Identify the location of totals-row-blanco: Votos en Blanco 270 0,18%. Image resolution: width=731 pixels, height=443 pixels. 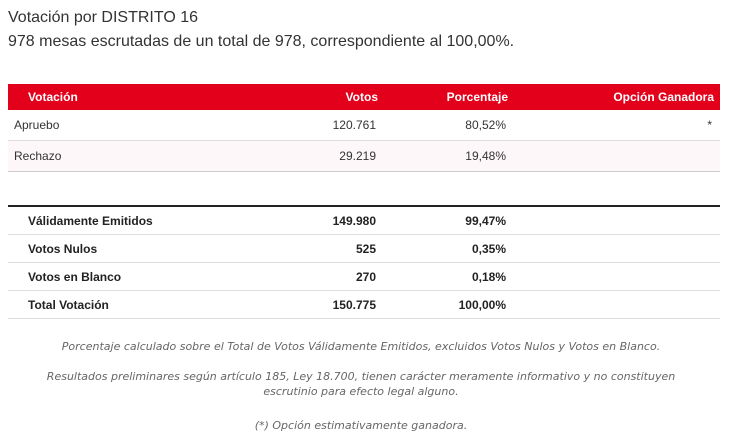
(364, 276).